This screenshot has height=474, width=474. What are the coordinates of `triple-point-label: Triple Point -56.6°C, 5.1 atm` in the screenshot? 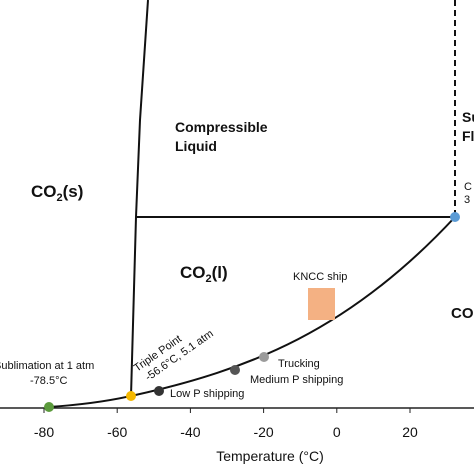 It's located at (174, 356).